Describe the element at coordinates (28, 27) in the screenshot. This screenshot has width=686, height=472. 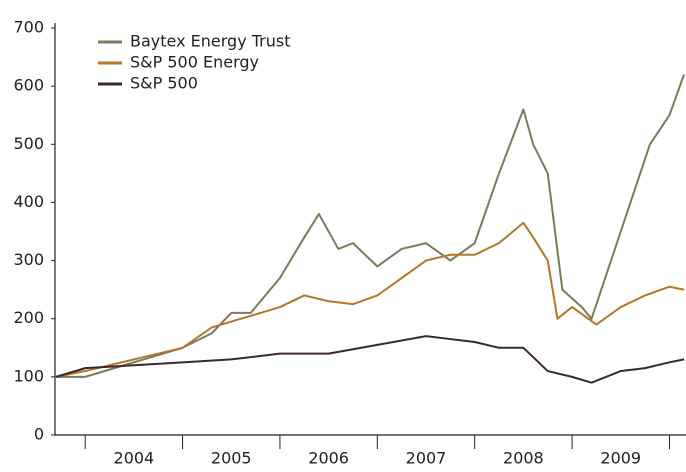
I see `y-tick-label: 700` at that location.